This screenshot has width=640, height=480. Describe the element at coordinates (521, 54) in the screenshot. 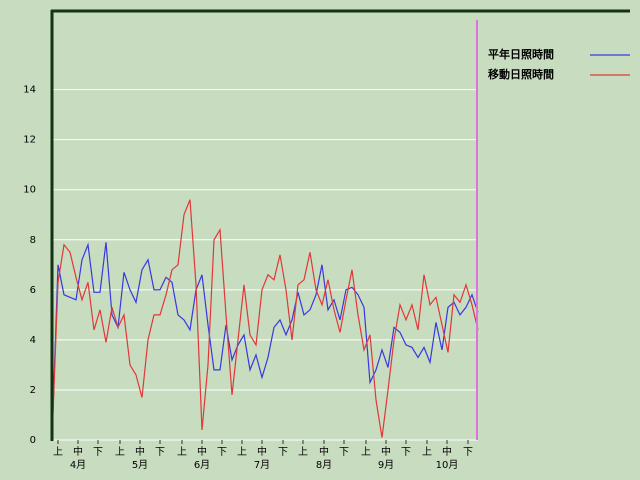

I see `legend-label: 平年日照時間` at that location.